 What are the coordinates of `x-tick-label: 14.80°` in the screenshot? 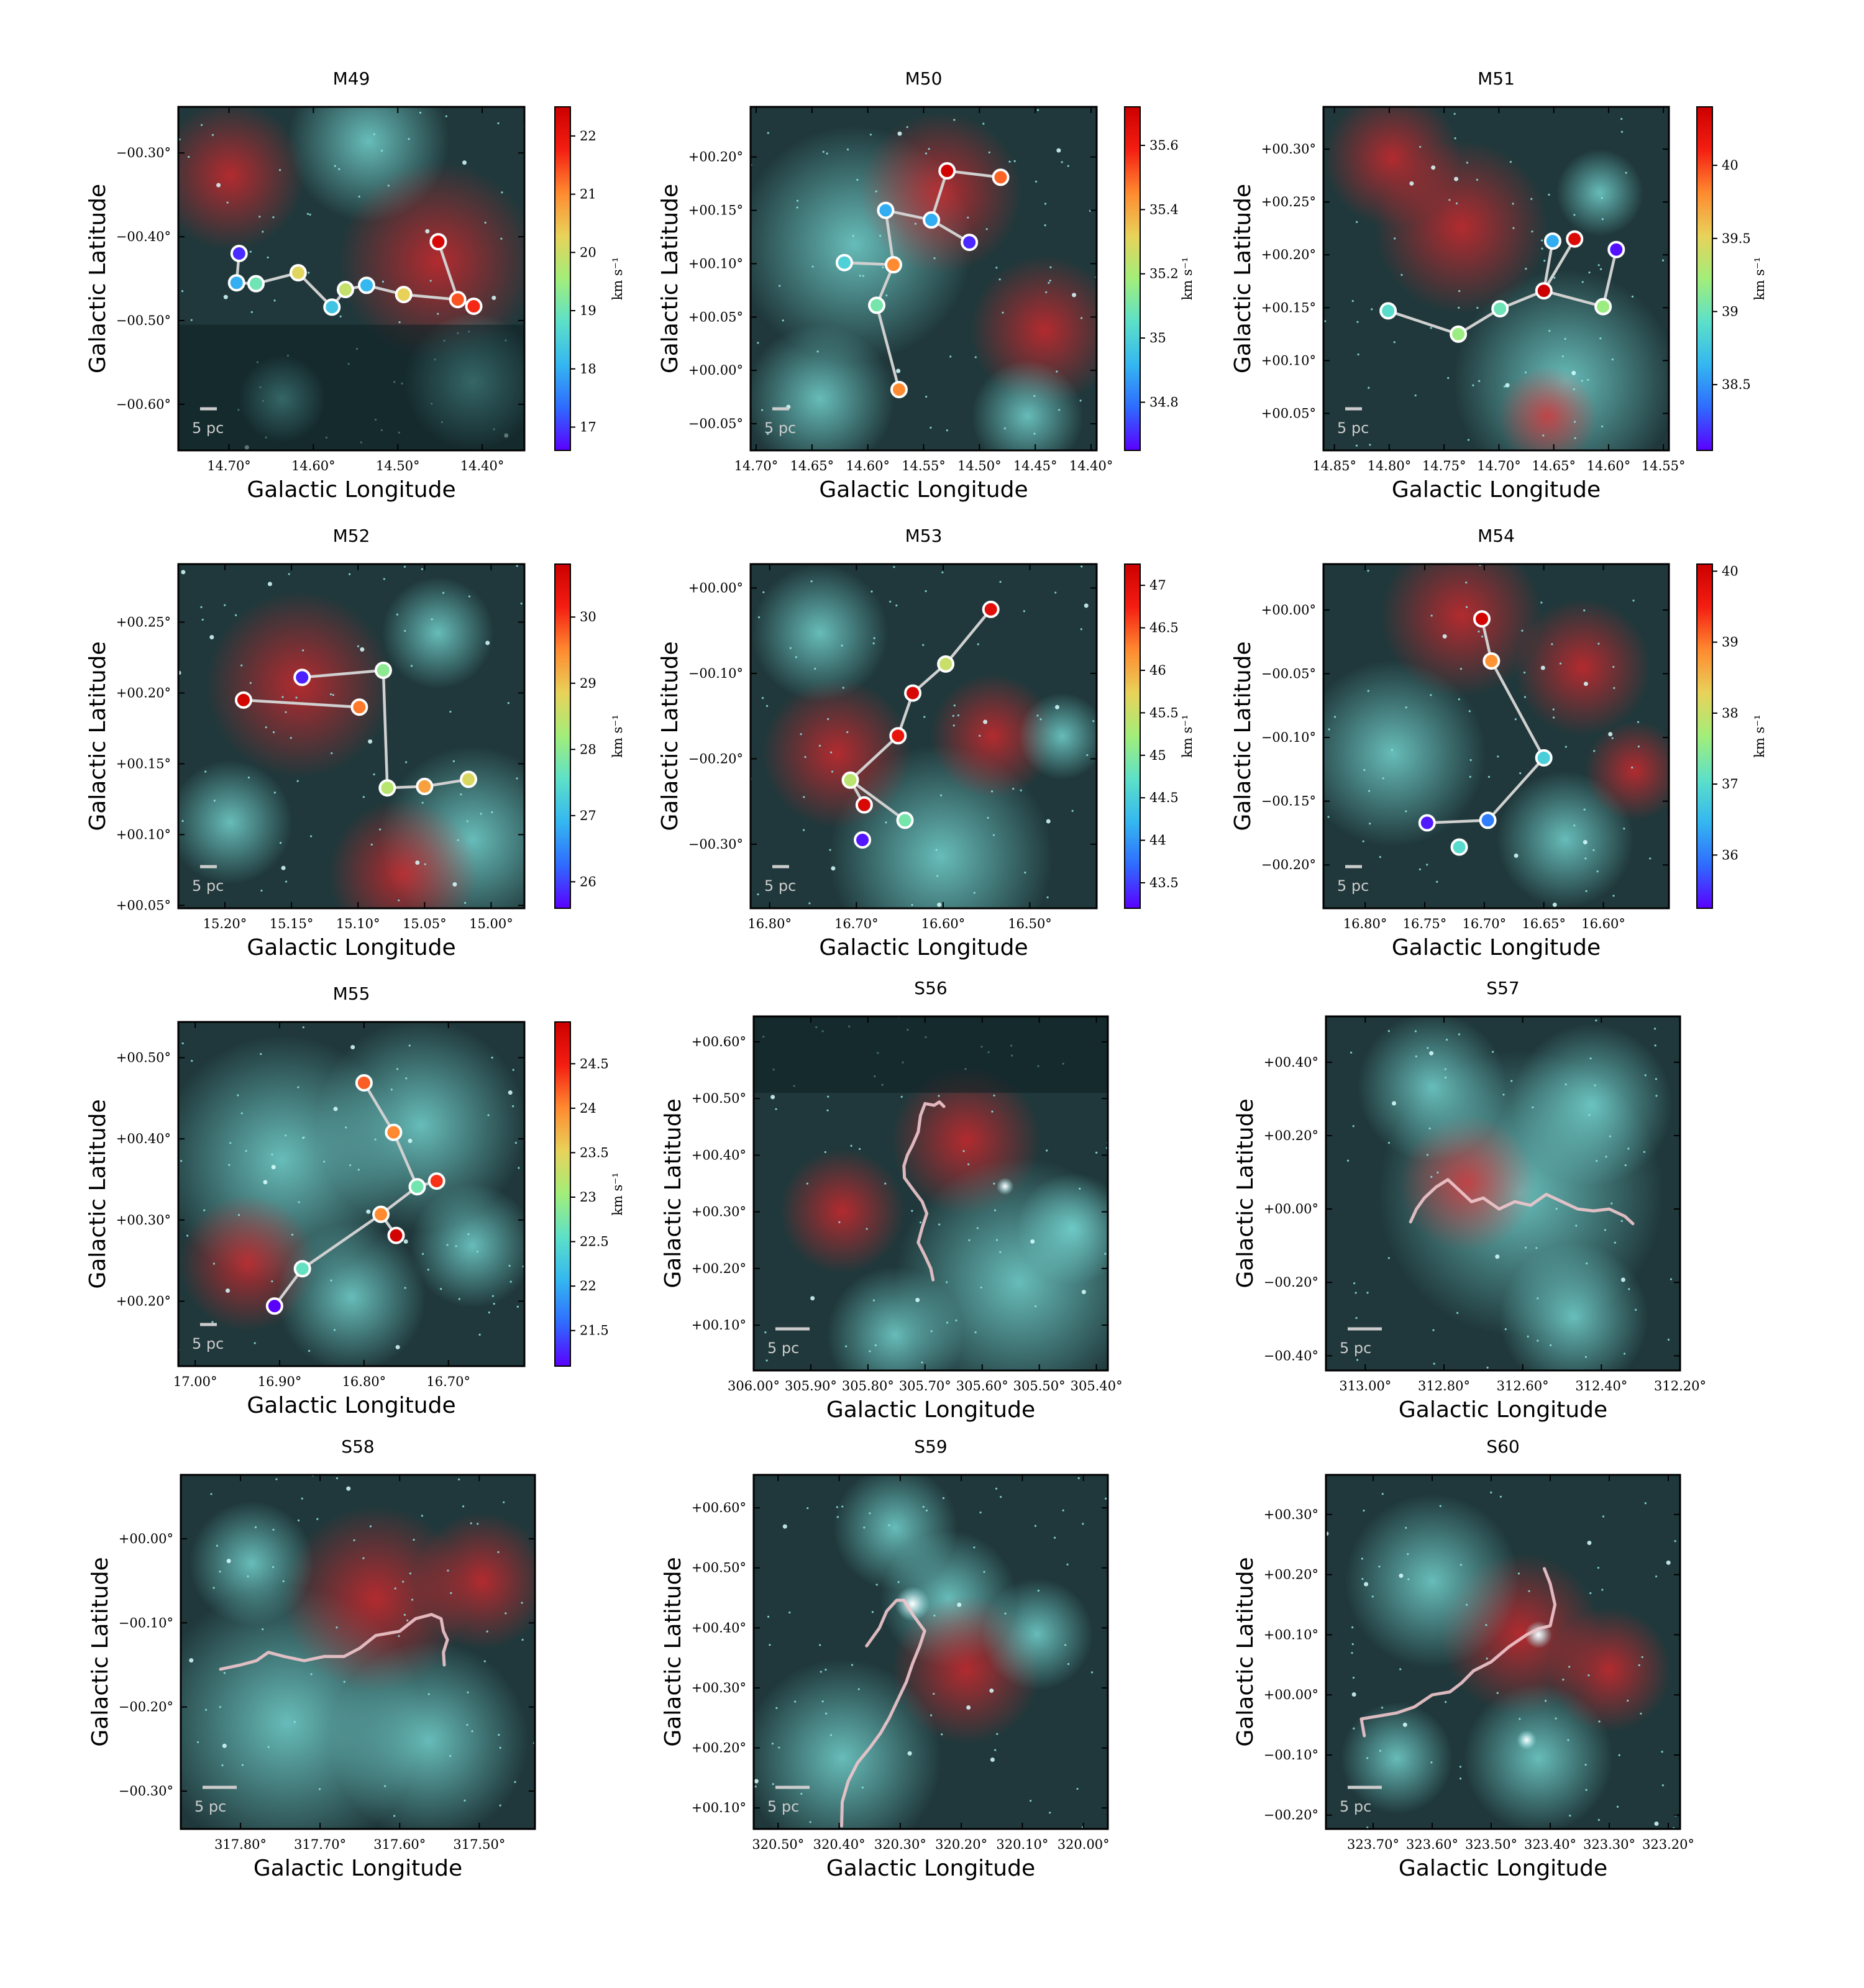 It's located at (1390, 465).